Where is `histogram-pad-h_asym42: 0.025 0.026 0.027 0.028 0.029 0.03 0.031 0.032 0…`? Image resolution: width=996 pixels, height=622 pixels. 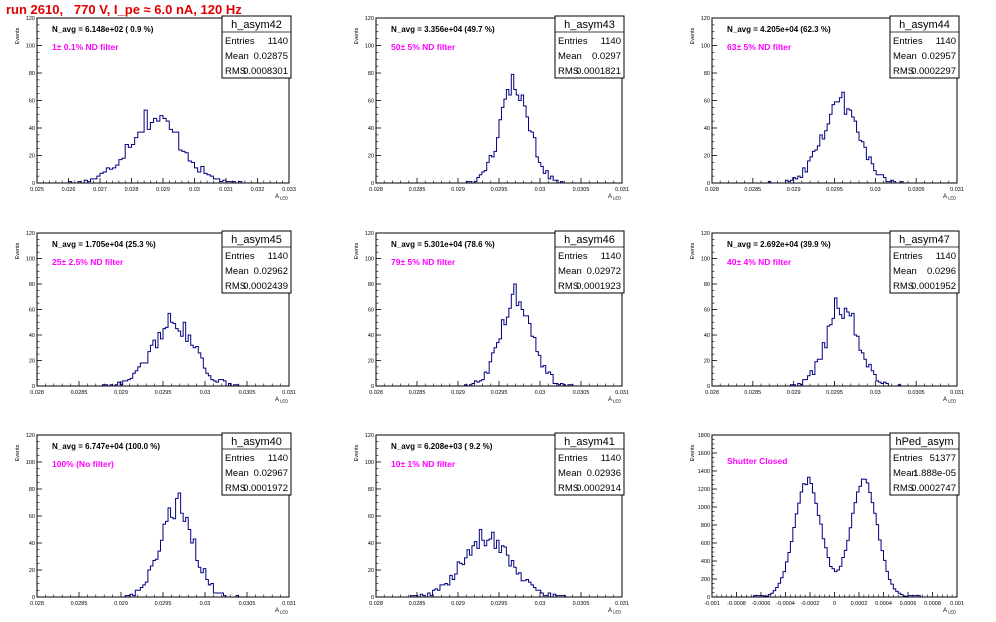 histogram-pad-h_asym42: 0.025 0.026 0.027 0.028 0.029 0.03 0.031 0.032 0… is located at coordinates (155, 108).